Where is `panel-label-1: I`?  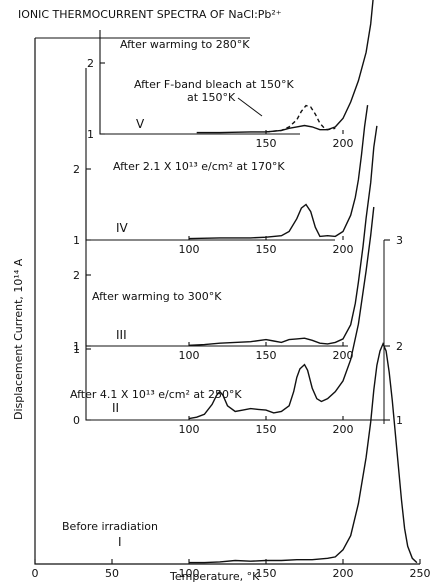 panel-label-1: I is located at coordinates (120, 542).